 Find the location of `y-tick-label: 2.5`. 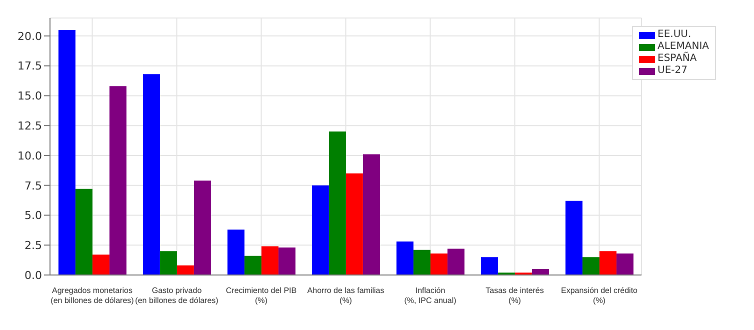

y-tick-label: 2.5 is located at coordinates (33, 245).